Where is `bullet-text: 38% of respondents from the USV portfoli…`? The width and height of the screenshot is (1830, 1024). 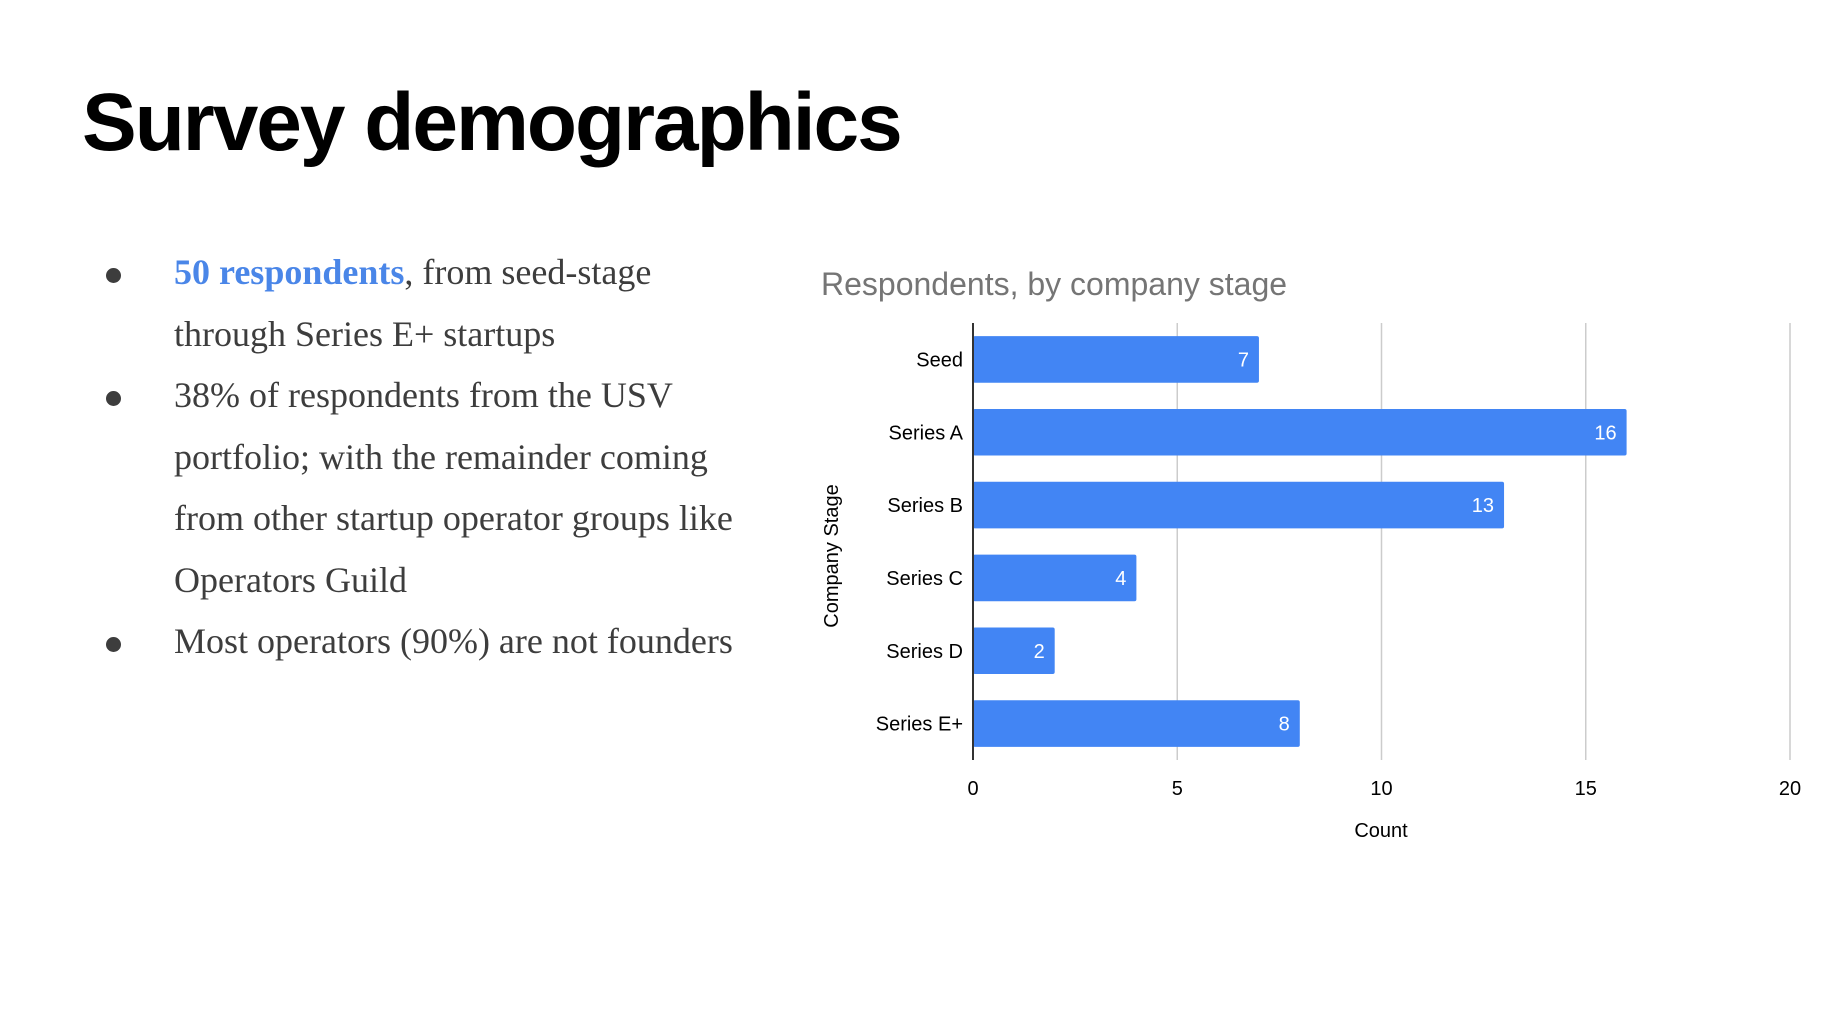
bullet-text: 38% of respondents from the USV portfoli… is located at coordinates (453, 487).